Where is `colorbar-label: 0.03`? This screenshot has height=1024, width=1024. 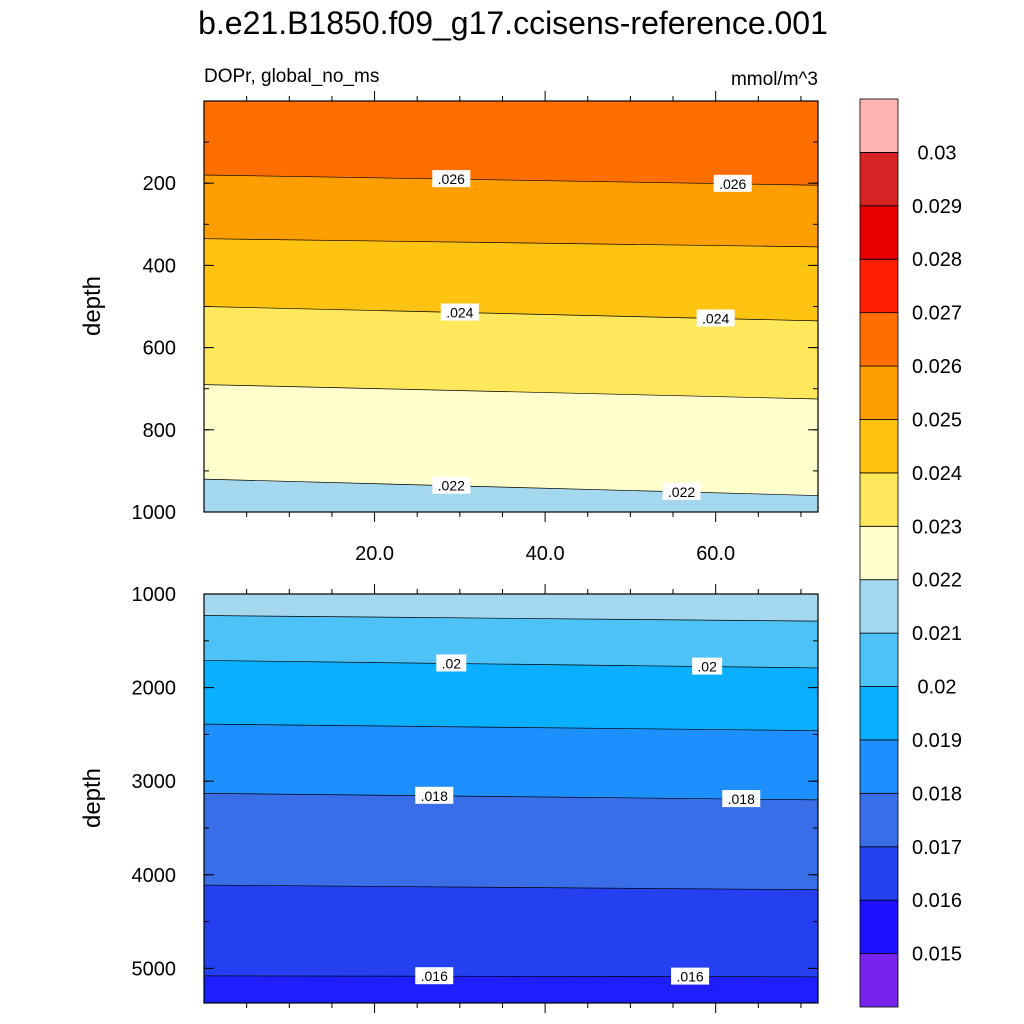 colorbar-label: 0.03 is located at coordinates (937, 153).